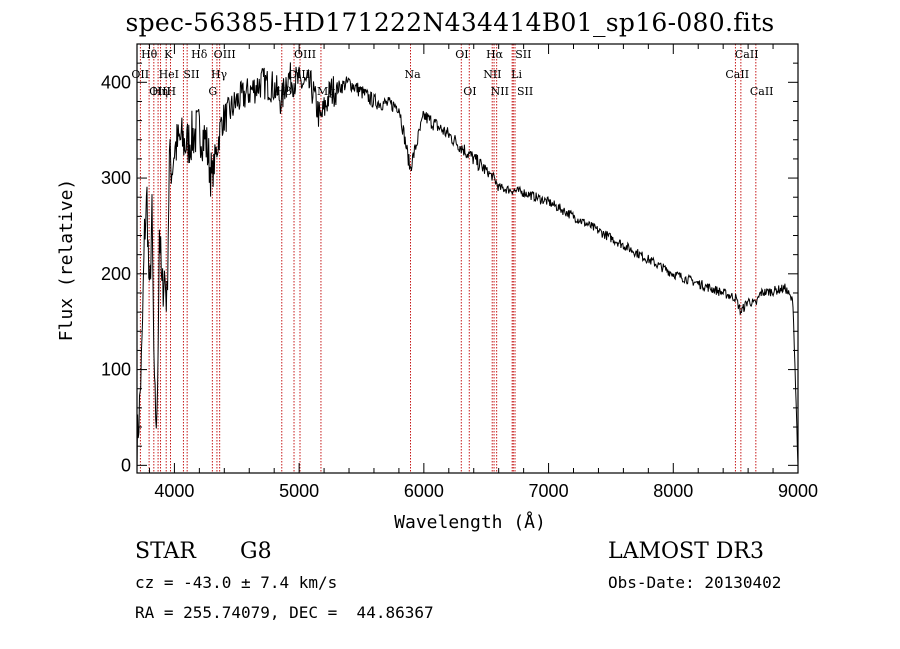  Describe the element at coordinates (165, 551) in the screenshot. I see `object-class: STAR` at that location.